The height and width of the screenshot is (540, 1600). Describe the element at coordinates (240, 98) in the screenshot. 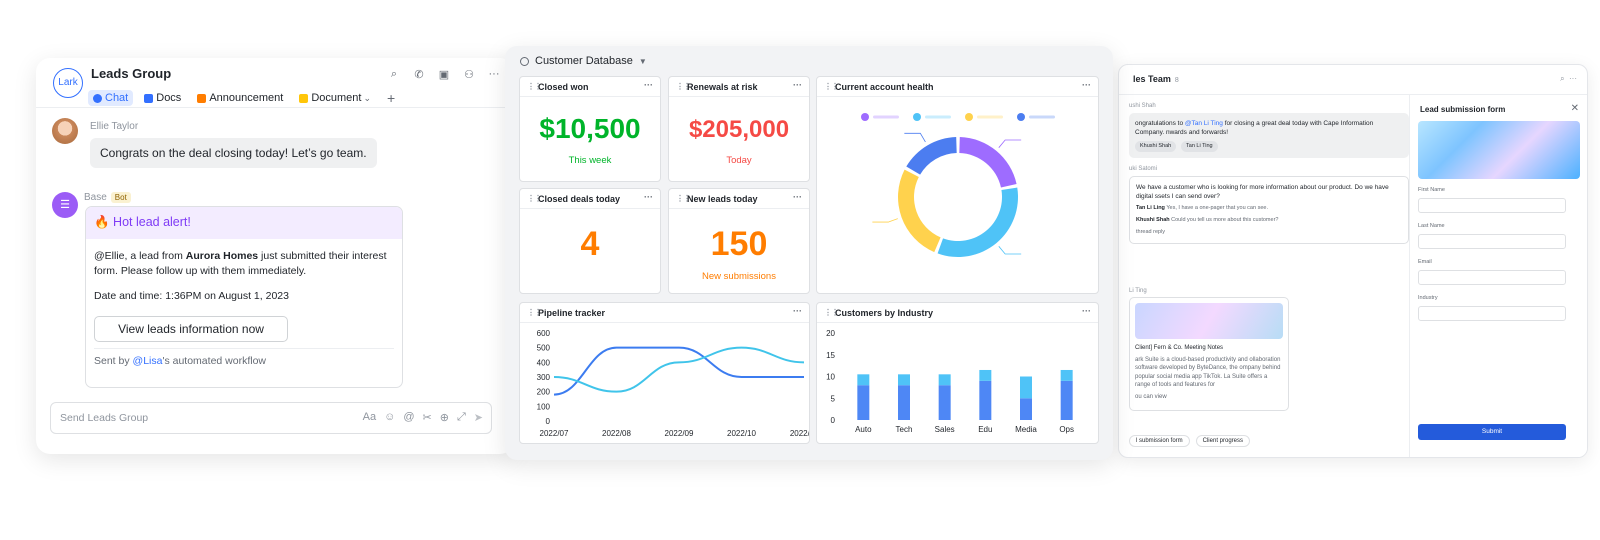

I see `tab-announcement: Announcement` at that location.